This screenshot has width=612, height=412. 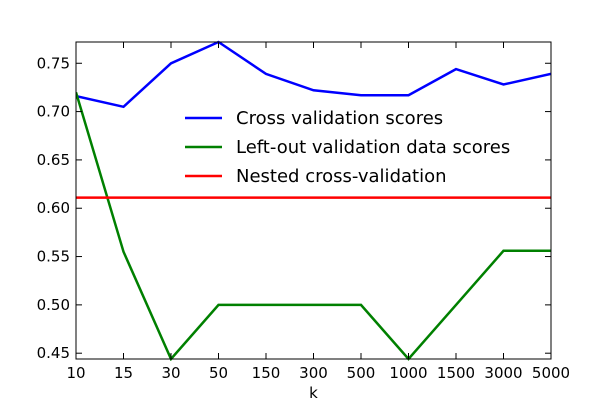 What do you see at coordinates (123, 373) in the screenshot?
I see `x-tick-label: 15` at bounding box center [123, 373].